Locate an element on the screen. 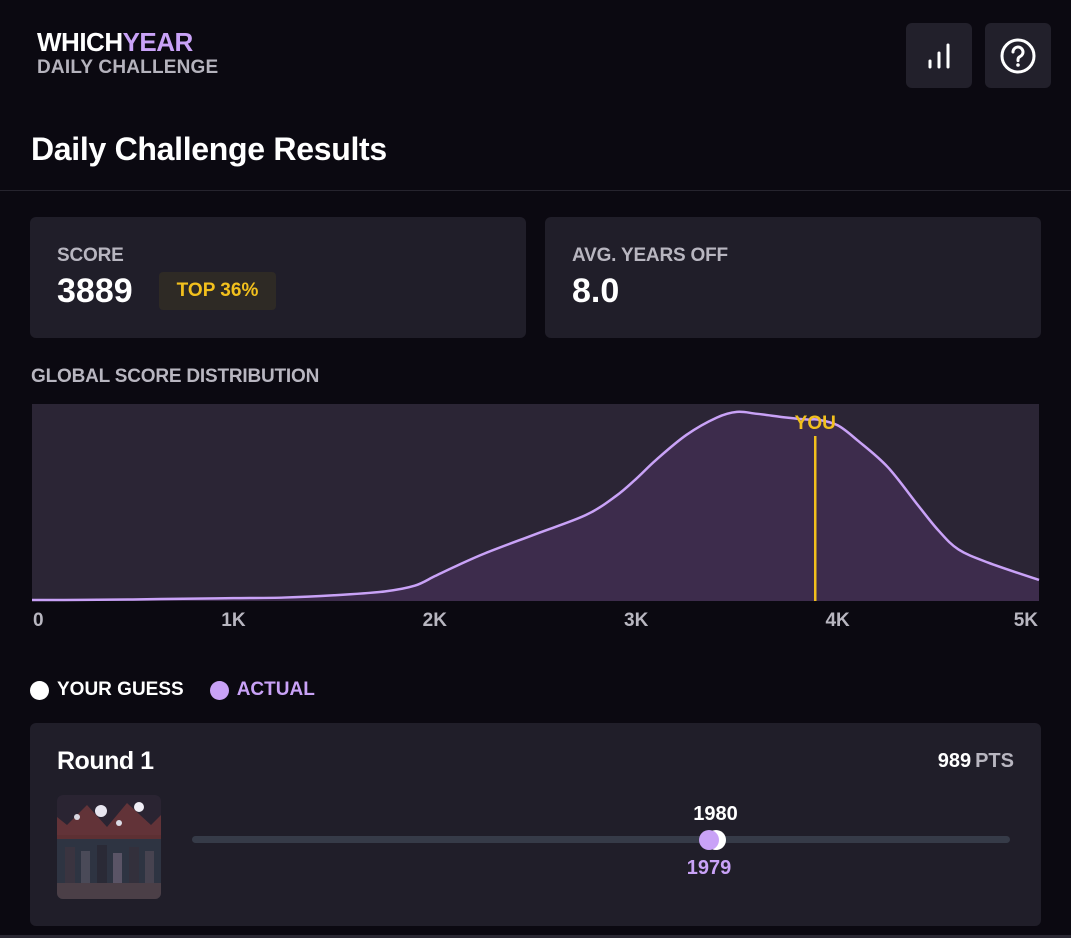  round-points: 989 PTS is located at coordinates (976, 761).